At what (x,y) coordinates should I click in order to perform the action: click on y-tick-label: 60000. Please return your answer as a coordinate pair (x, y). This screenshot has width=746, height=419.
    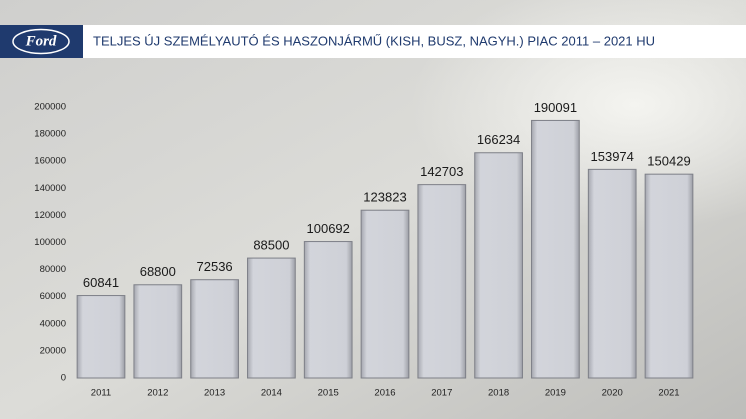
    Looking at the image, I should click on (53, 296).